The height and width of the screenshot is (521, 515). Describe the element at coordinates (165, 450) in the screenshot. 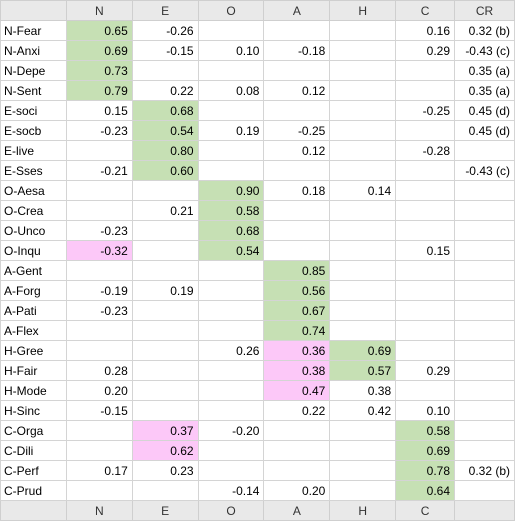

I see `cell-e: 0.62` at that location.